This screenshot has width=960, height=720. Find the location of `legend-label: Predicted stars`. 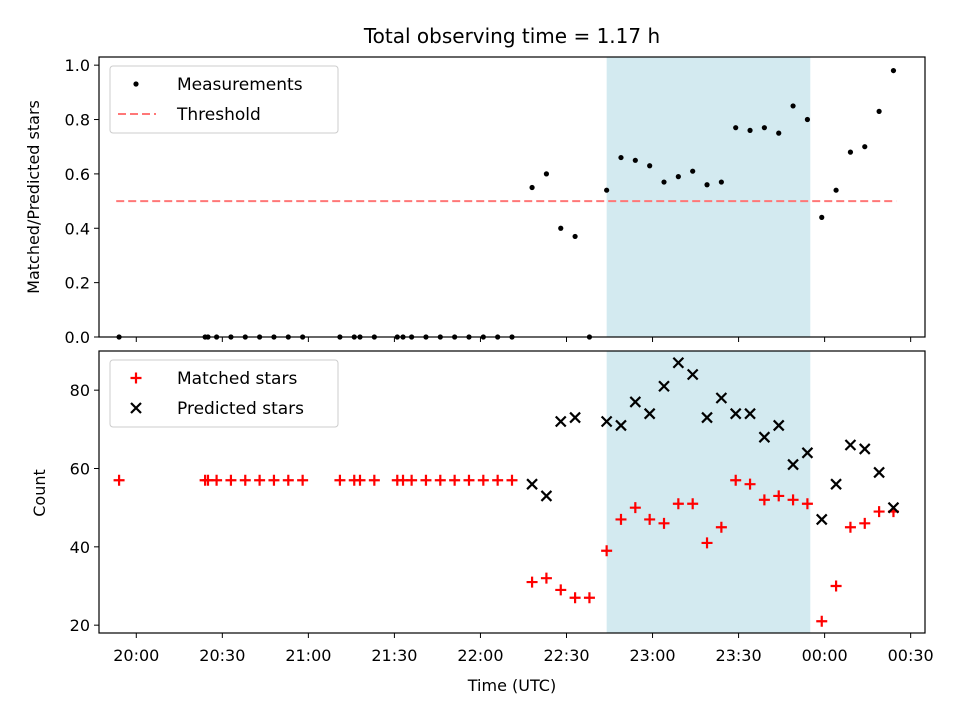

legend-label: Predicted stars is located at coordinates (240, 409).